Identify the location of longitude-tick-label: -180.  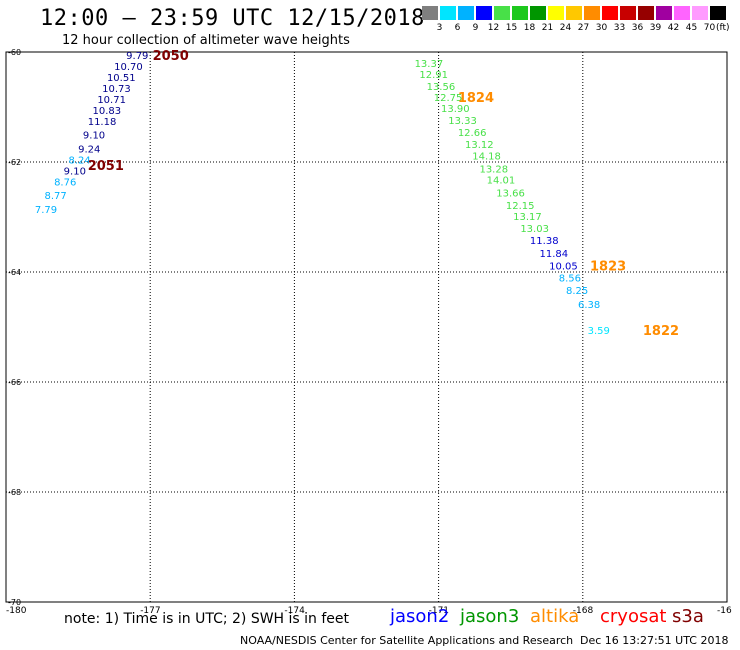
(16, 611).